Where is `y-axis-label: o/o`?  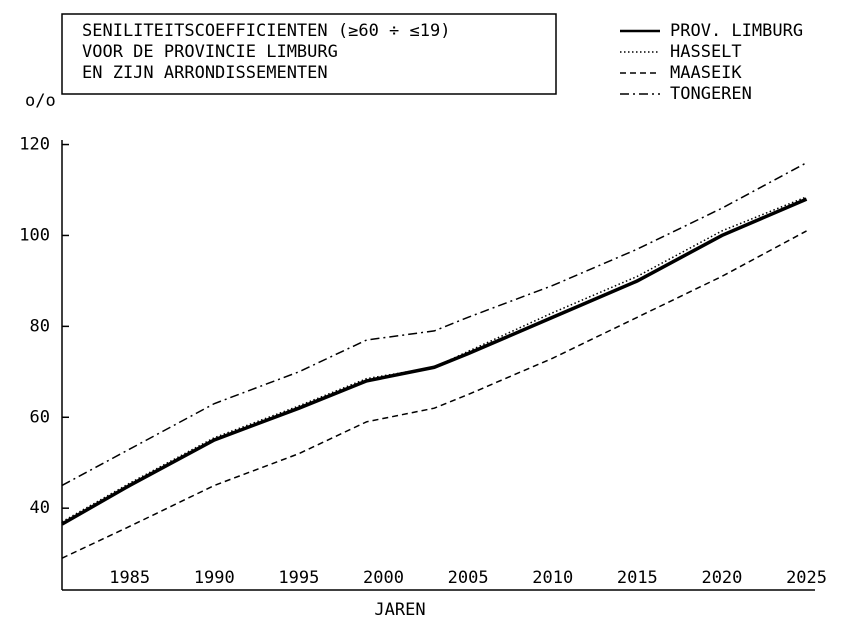 y-axis-label: o/o is located at coordinates (40, 101).